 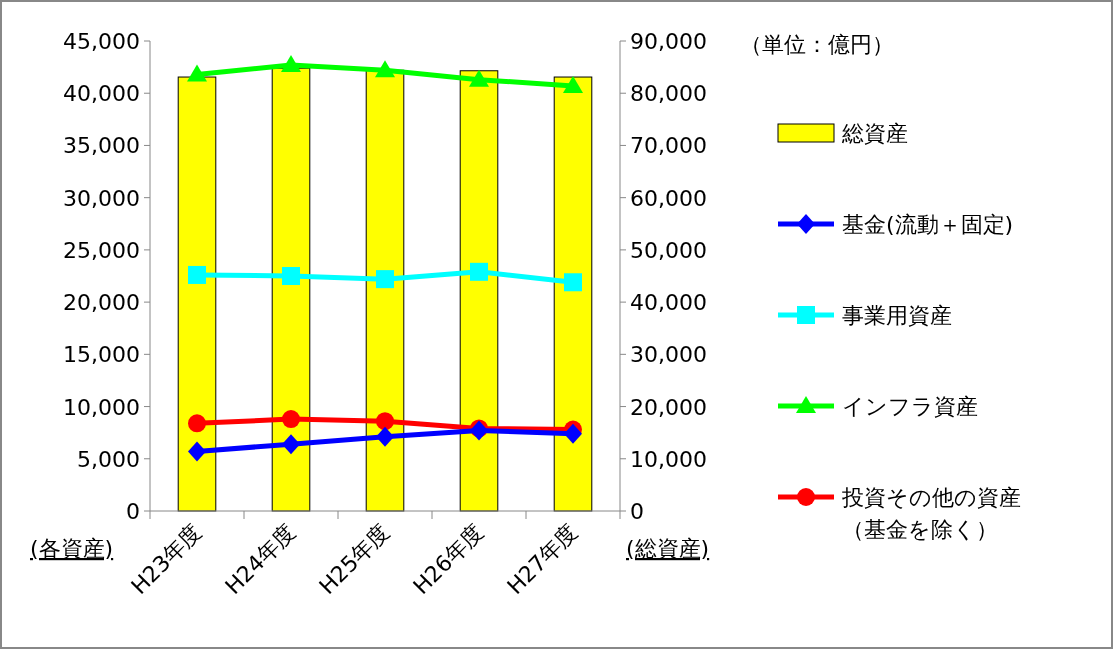 What do you see at coordinates (101, 94) in the screenshot?
I see `y-tick-label: 40,000` at bounding box center [101, 94].